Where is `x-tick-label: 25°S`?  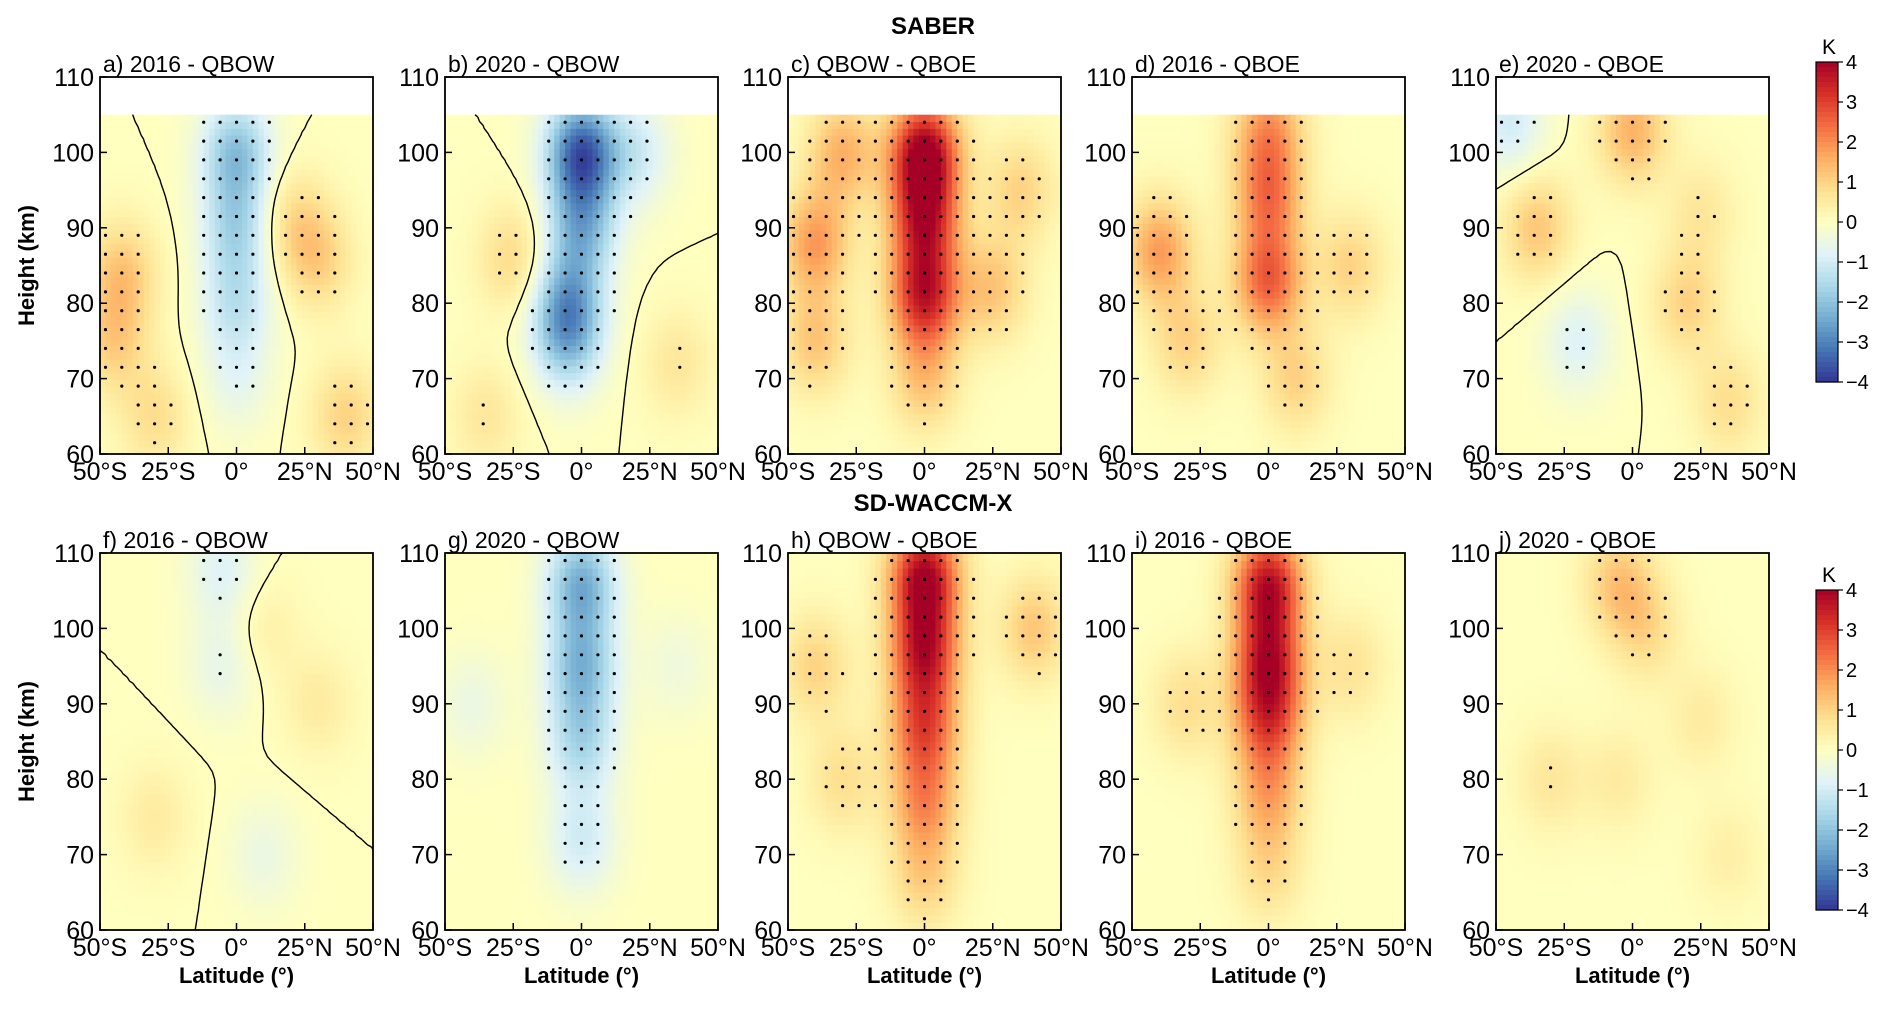
x-tick-label: 25°S is located at coordinates (168, 472).